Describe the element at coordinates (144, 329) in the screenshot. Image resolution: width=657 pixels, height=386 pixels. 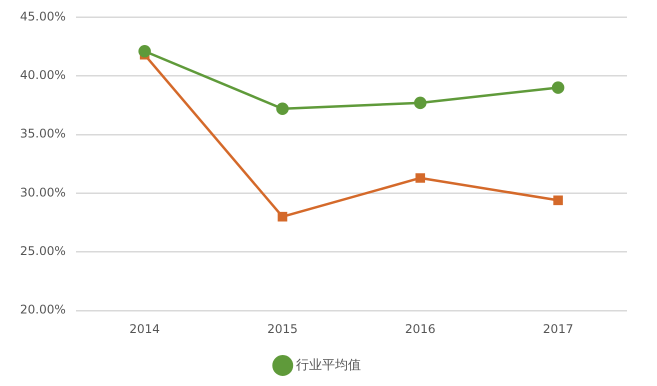
I see `x-tick-label: 2014` at that location.